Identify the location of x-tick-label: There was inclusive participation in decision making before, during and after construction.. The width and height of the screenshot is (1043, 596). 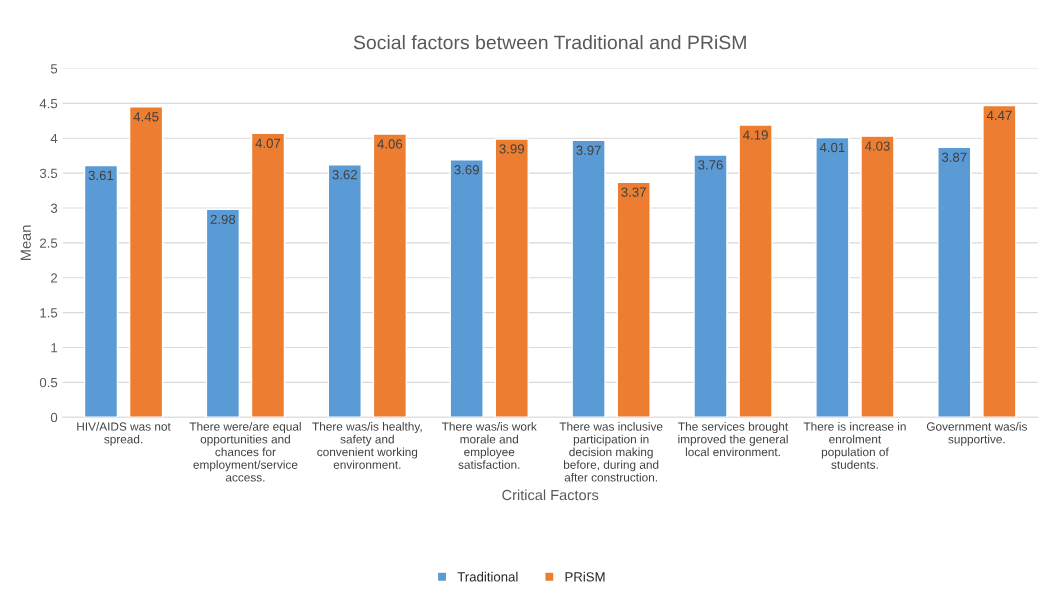
(611, 452).